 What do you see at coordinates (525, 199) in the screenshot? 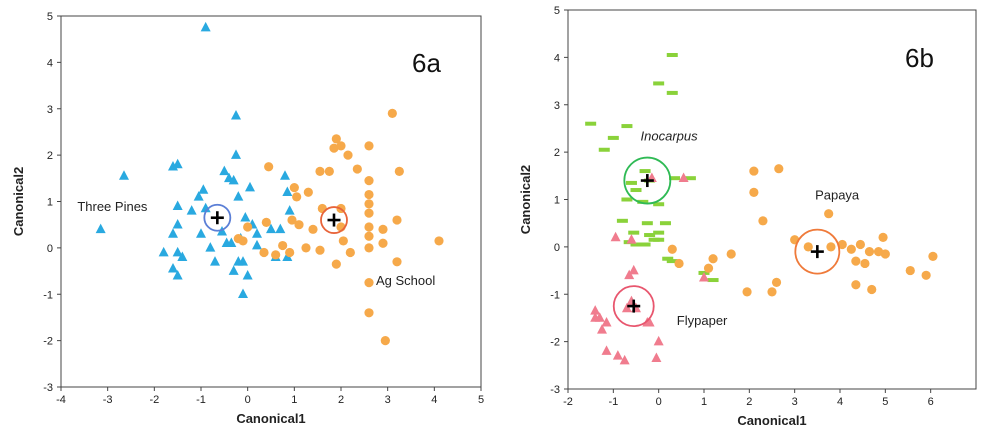
I see `chart-1-y-axis-title: Canonical2` at bounding box center [525, 199].